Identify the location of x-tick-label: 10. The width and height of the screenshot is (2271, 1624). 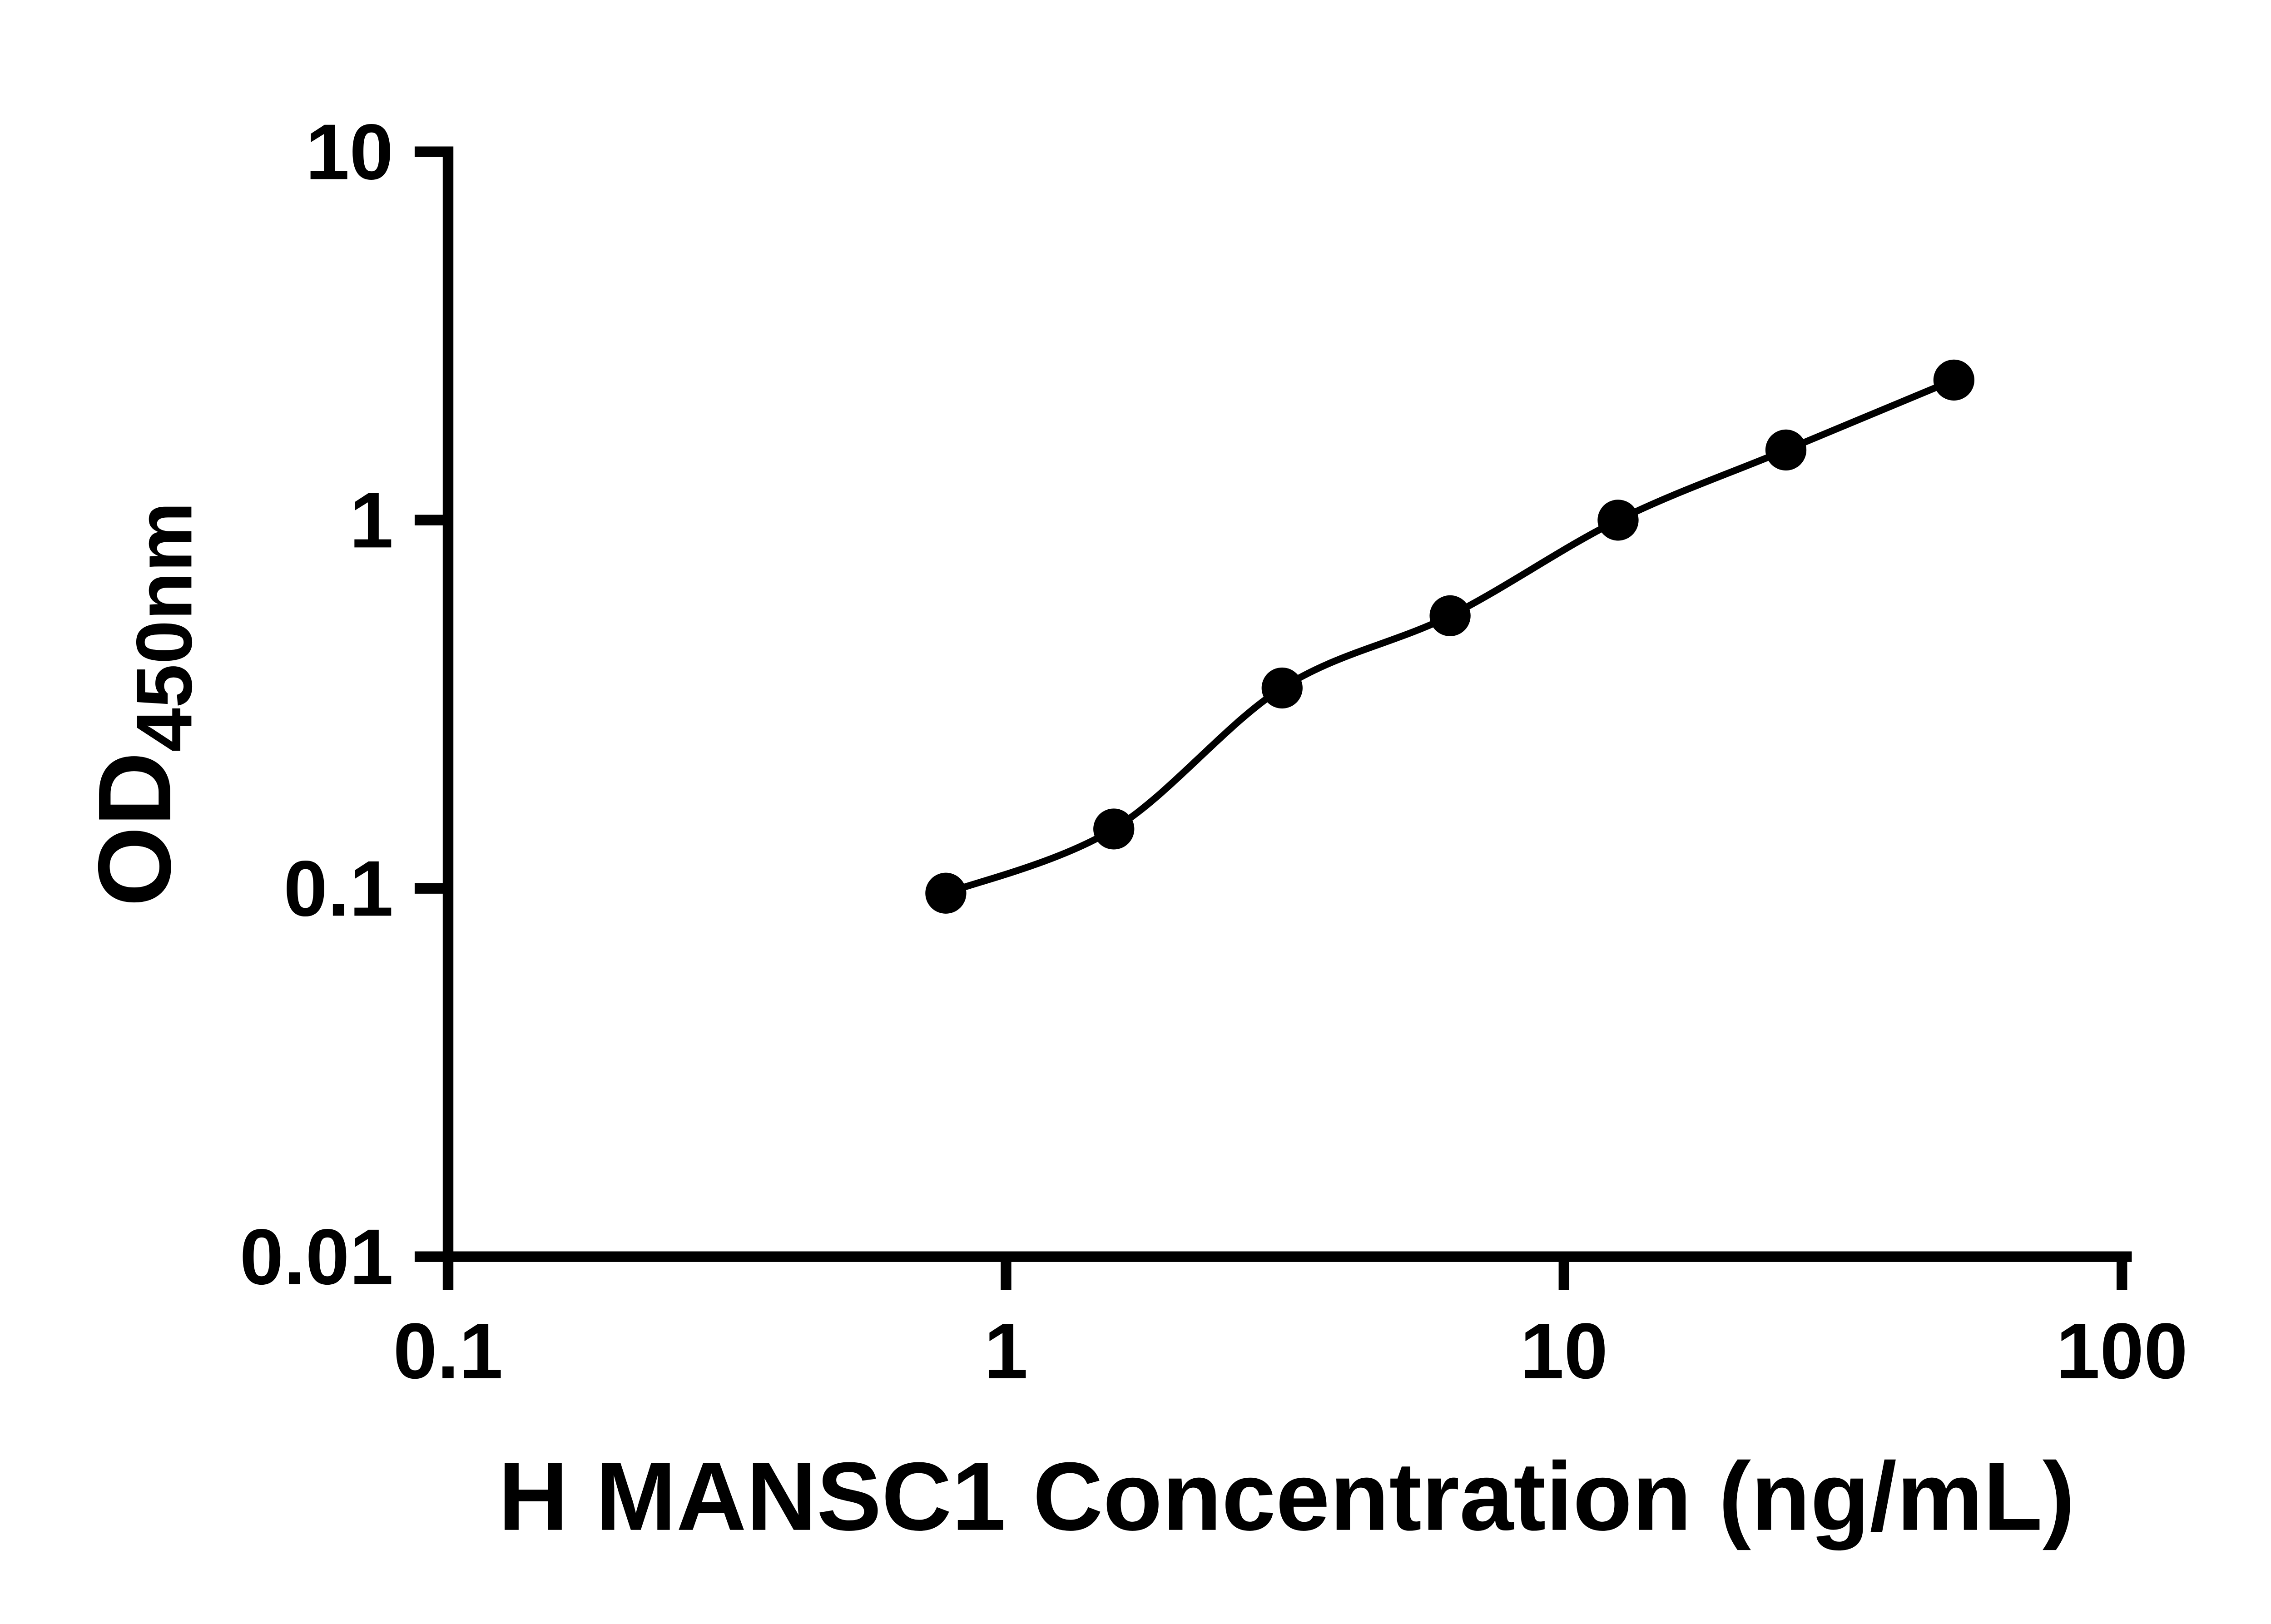
(1564, 1351).